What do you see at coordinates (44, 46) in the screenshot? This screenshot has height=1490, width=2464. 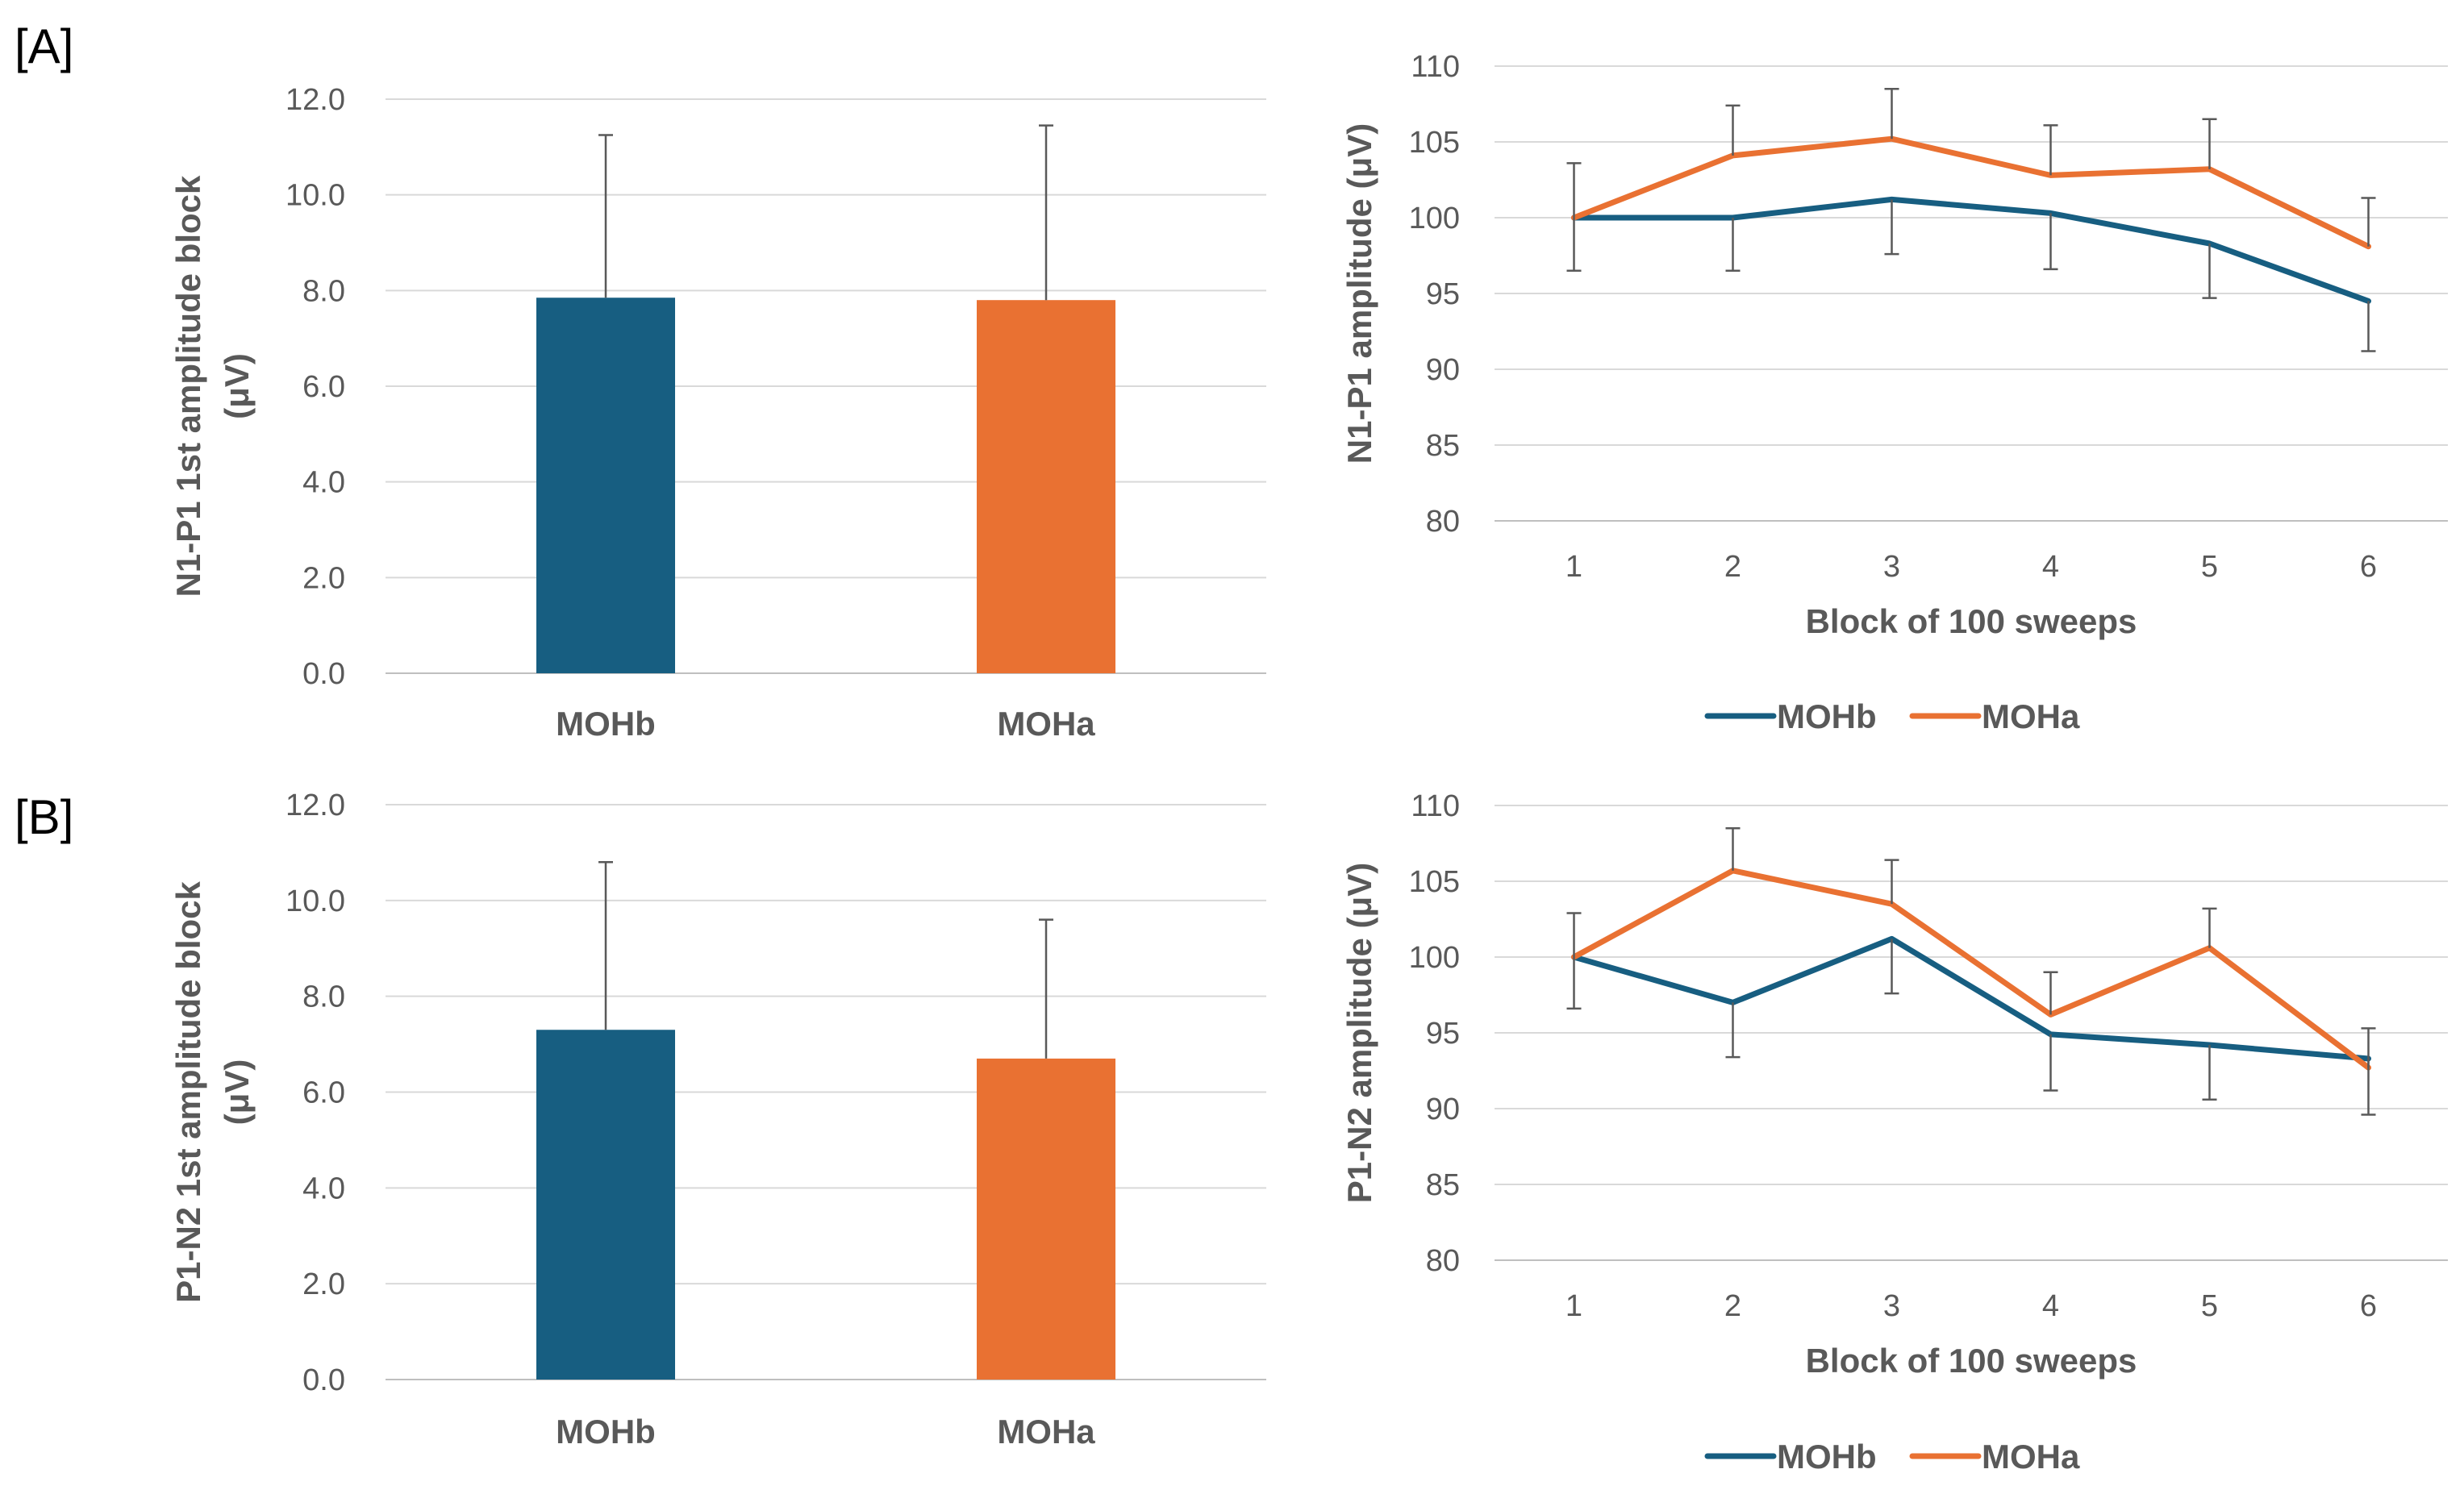 I see `panel-label-a: [A]` at bounding box center [44, 46].